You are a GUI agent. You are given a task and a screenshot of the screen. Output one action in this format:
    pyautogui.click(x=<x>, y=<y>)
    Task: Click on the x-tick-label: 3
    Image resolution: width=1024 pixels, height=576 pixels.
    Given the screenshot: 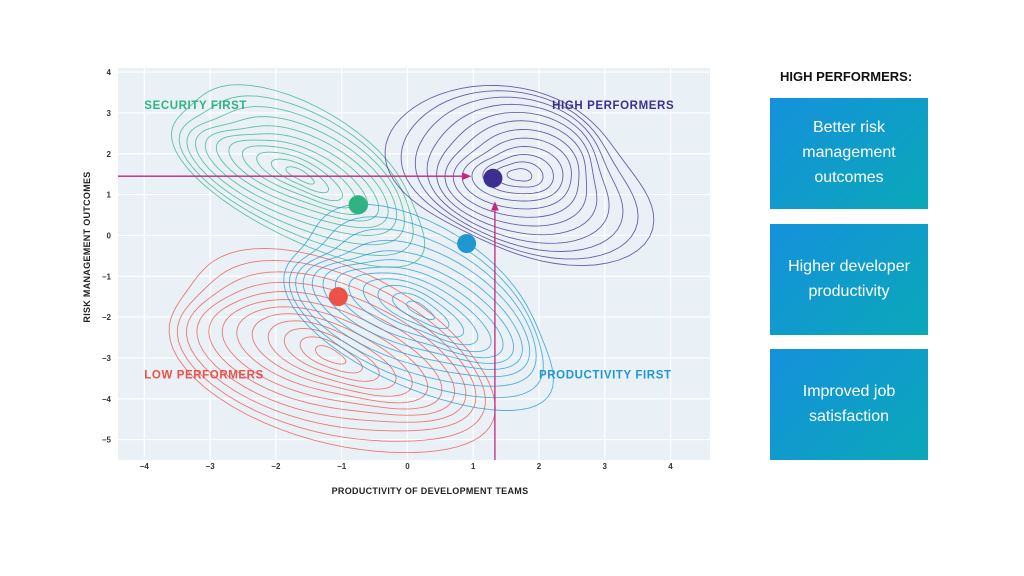 What is the action you would take?
    pyautogui.click(x=605, y=466)
    